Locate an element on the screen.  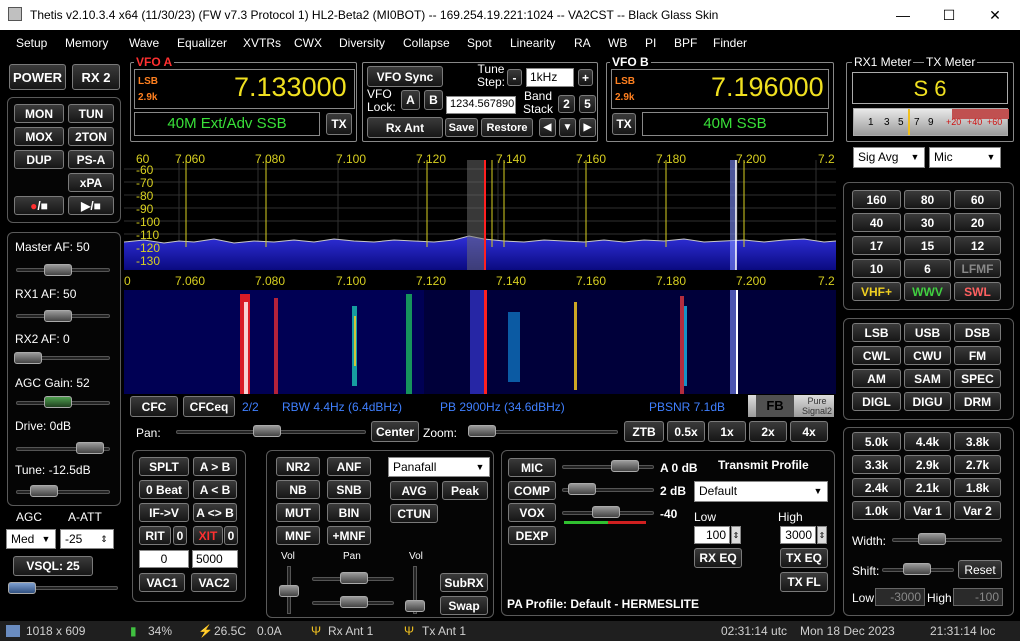
comp-thumb is located at coordinates (582, 489).